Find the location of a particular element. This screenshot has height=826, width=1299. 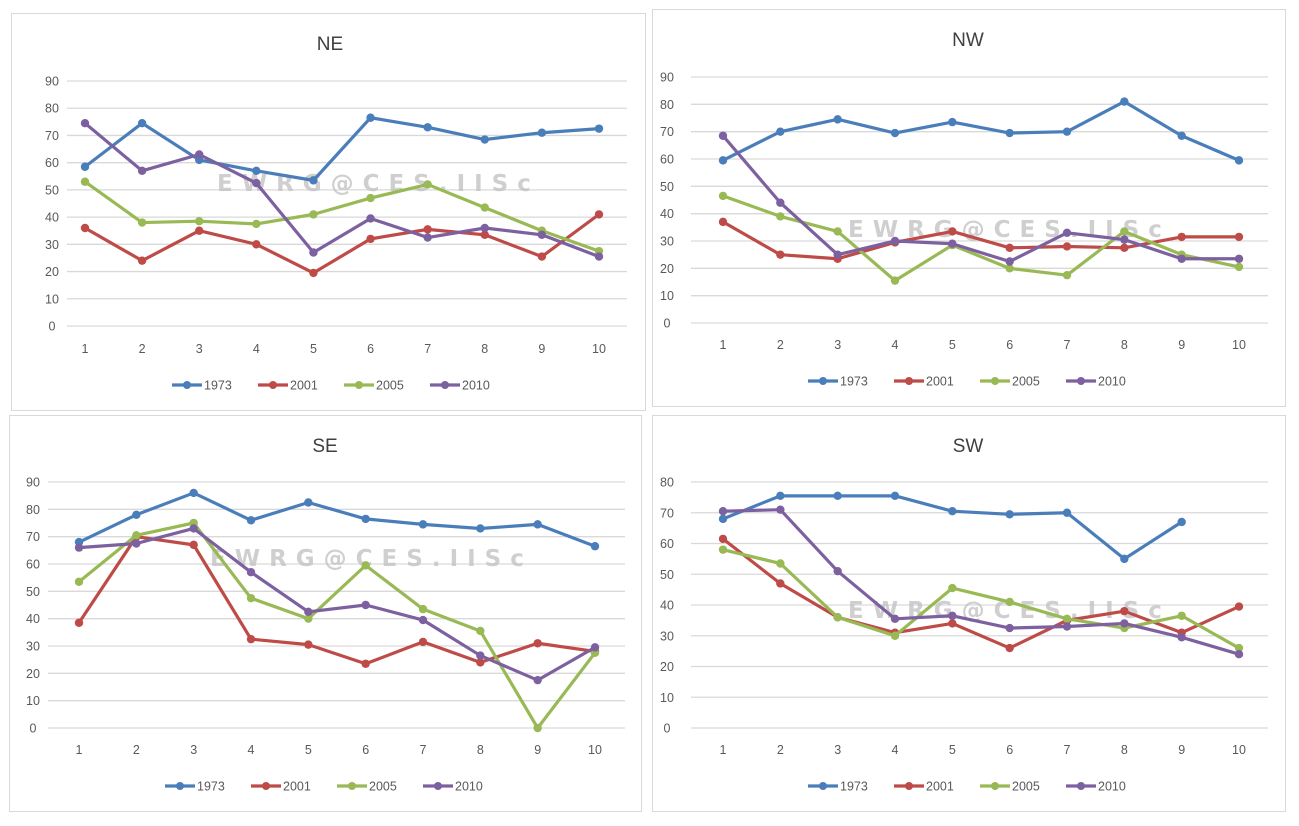

y-tick-label: 60 is located at coordinates (52, 163).